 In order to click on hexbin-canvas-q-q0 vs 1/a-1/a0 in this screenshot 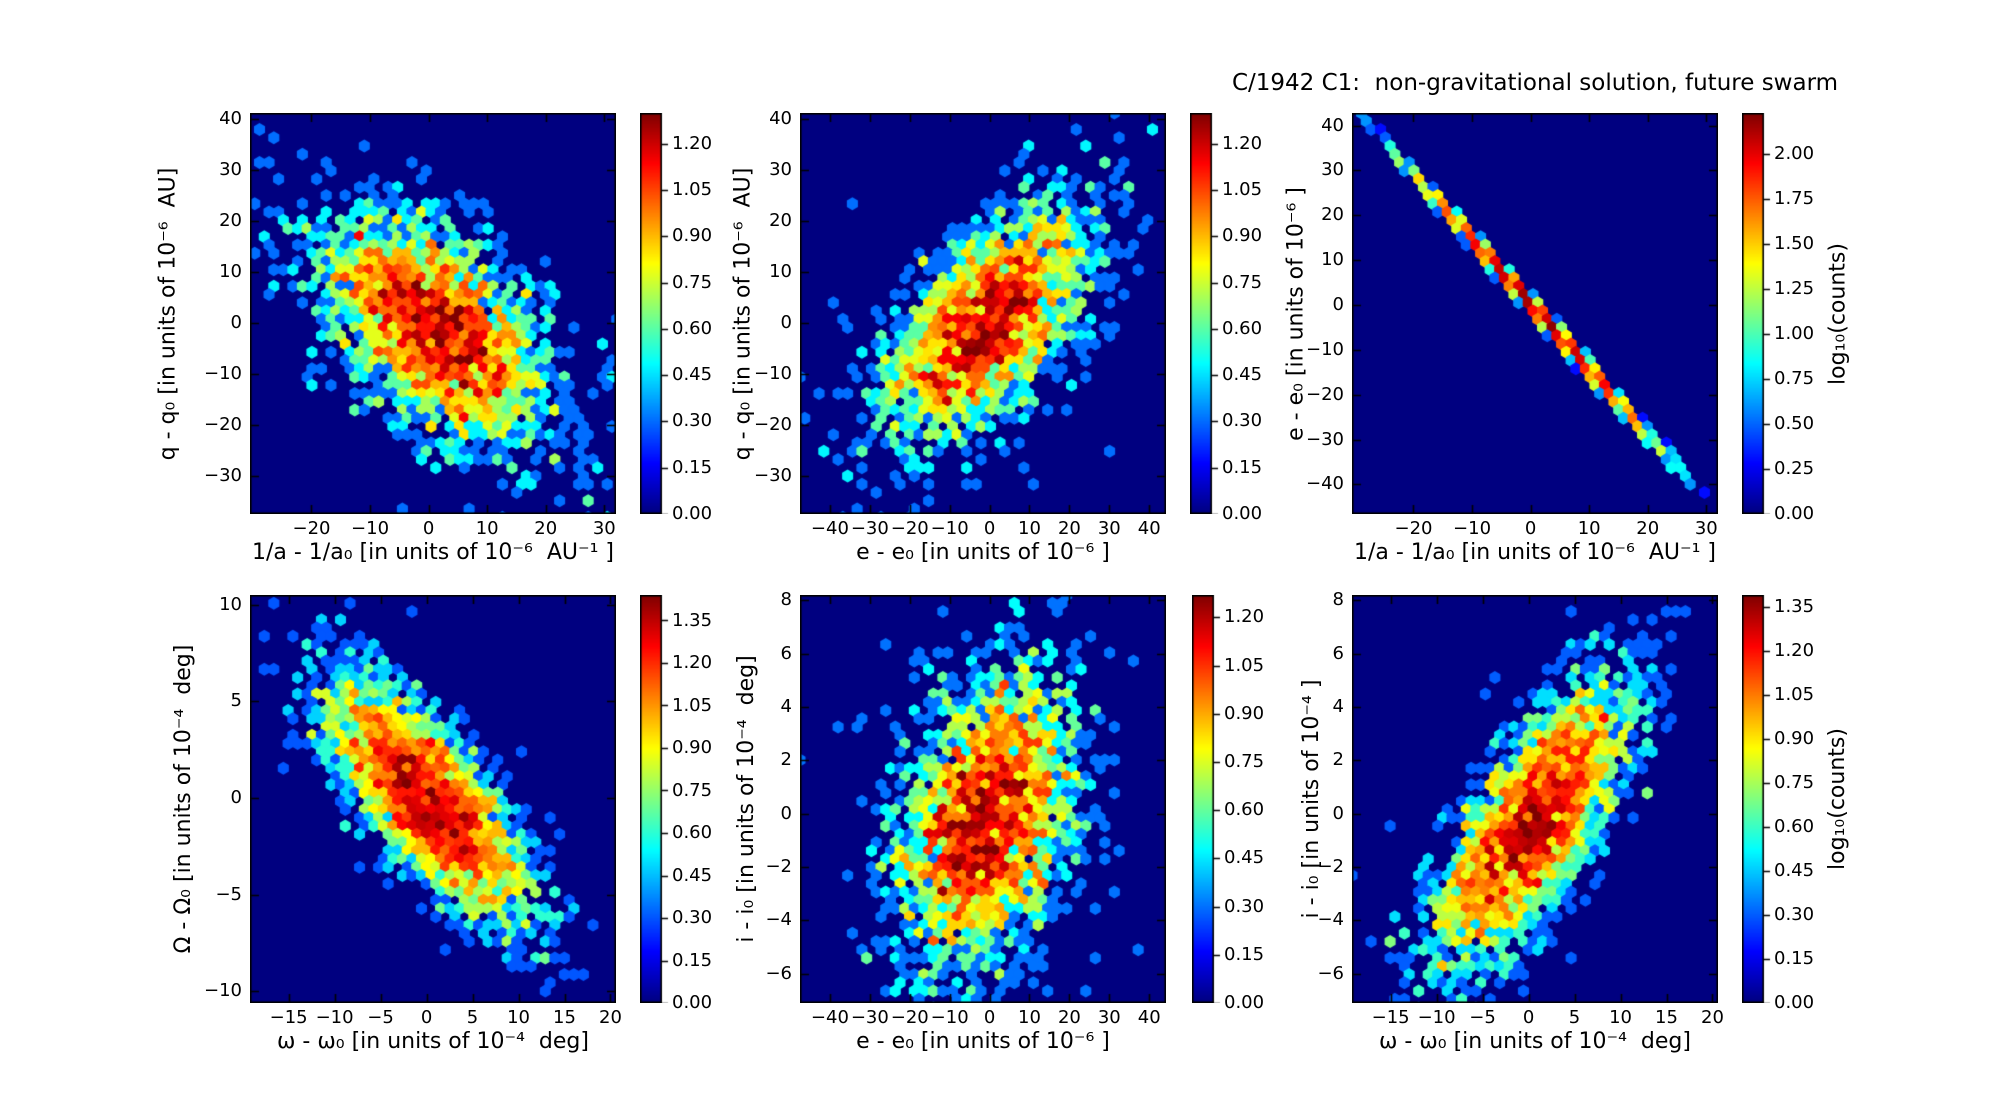, I will do `click(433, 313)`.